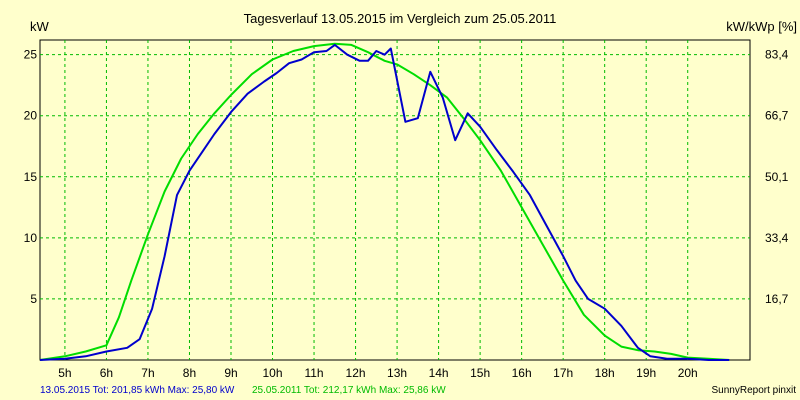 This screenshot has height=400, width=800. What do you see at coordinates (777, 177) in the screenshot?
I see `y-tick-label-right: 50,1` at bounding box center [777, 177].